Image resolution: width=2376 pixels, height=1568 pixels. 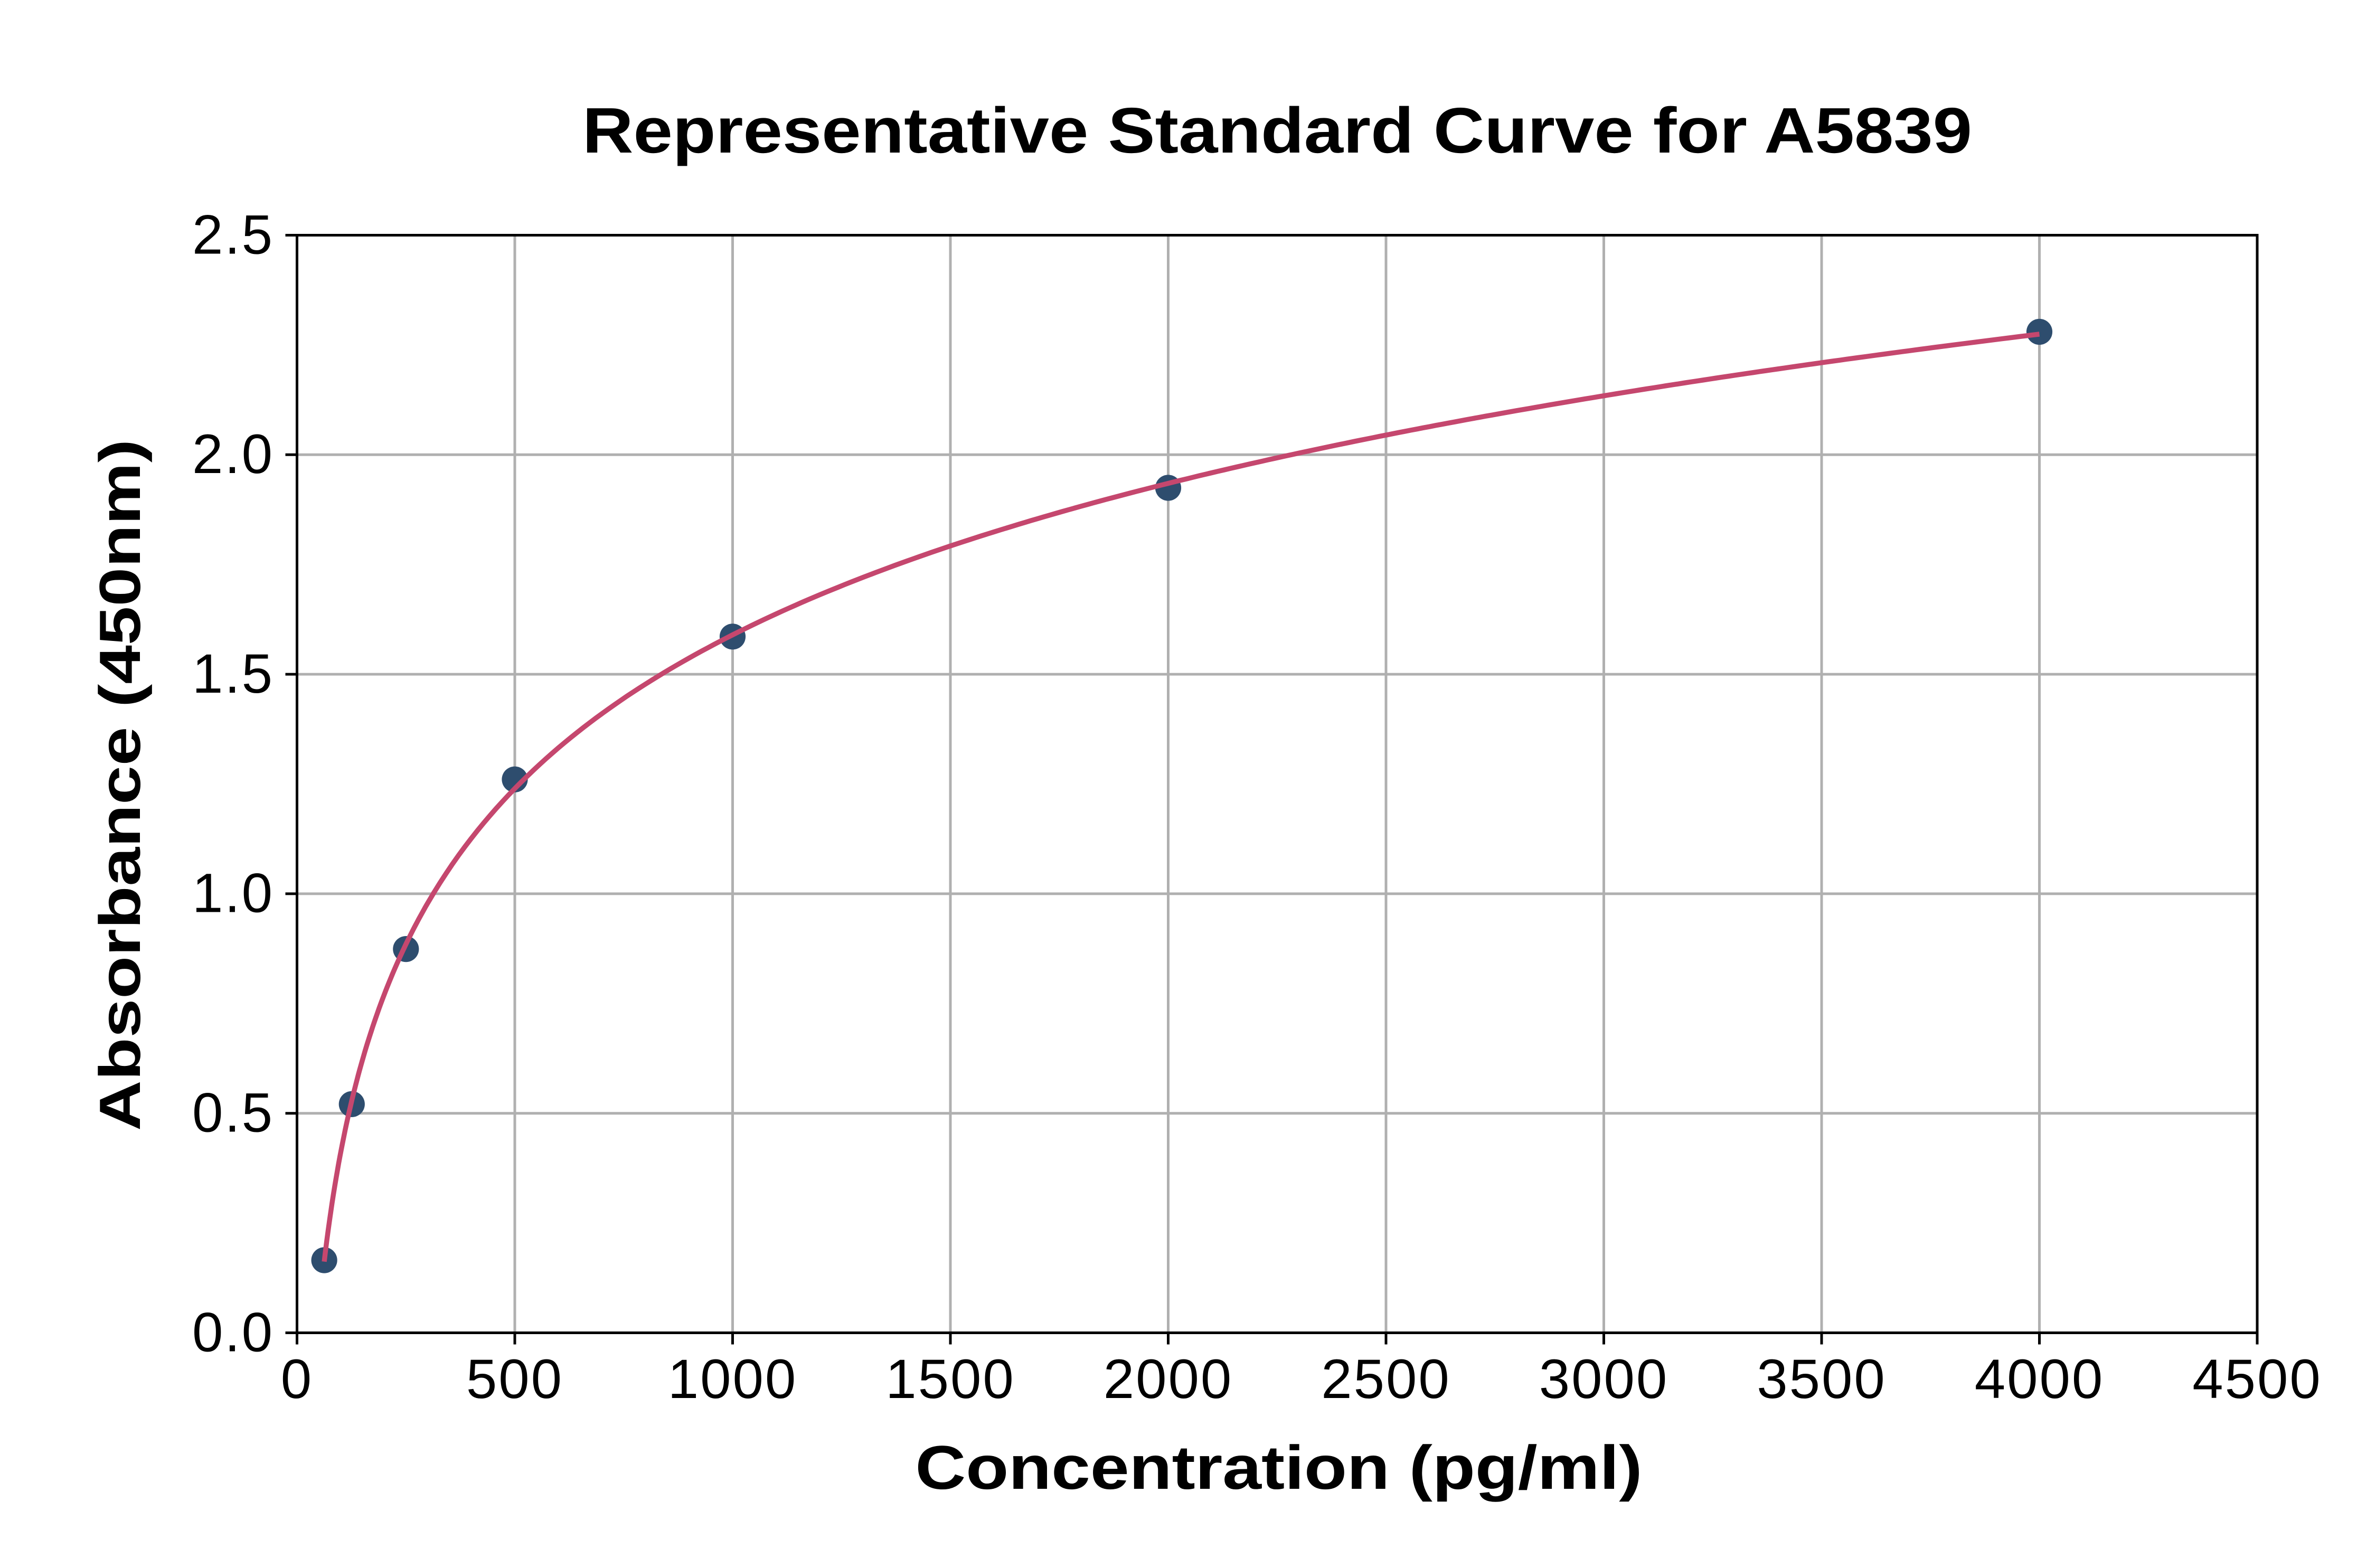 What do you see at coordinates (1277, 130) in the screenshot?
I see `svg-text:Representative Standard Curve: Representative Standard Curve for A5839` at bounding box center [1277, 130].